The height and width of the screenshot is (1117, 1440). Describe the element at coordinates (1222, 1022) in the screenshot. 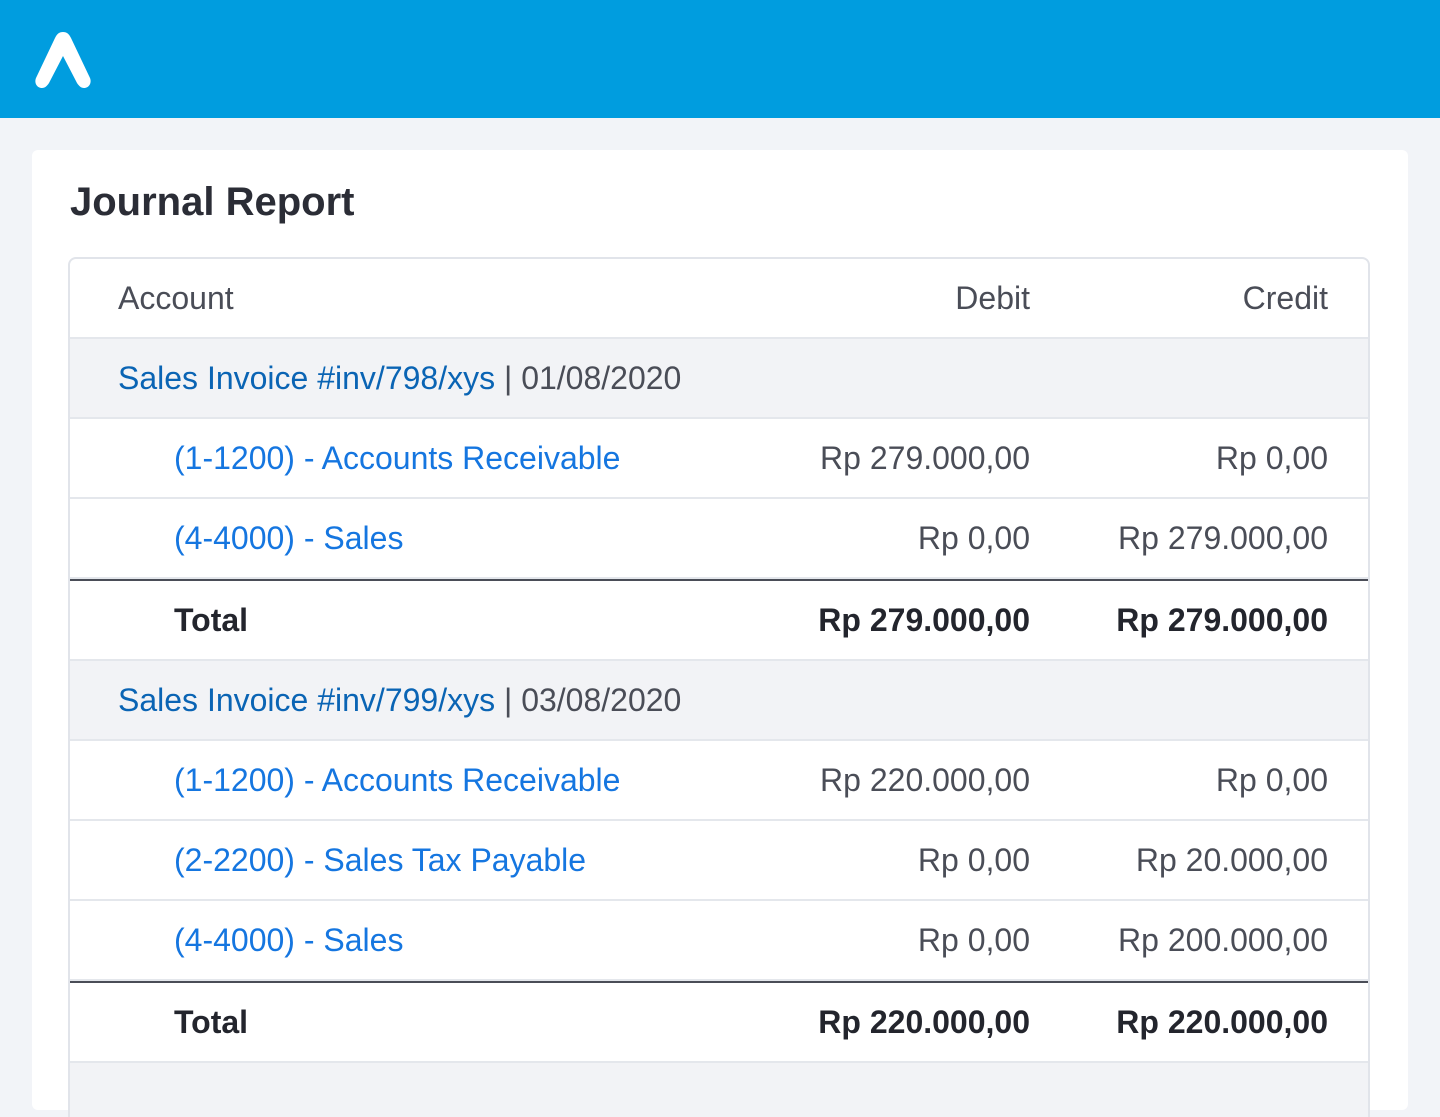

I see `total-credit: Rp 220.000,00` at that location.